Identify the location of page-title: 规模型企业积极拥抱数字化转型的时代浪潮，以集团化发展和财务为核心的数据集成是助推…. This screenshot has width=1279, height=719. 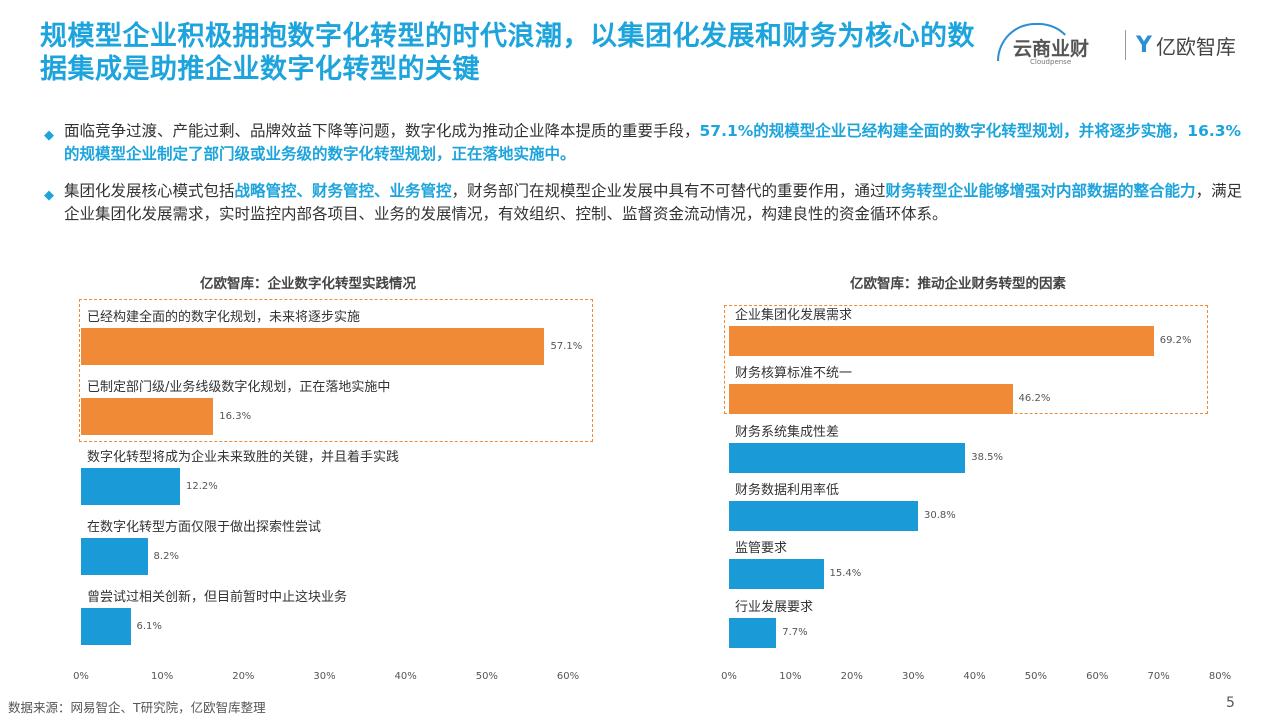
(507, 53).